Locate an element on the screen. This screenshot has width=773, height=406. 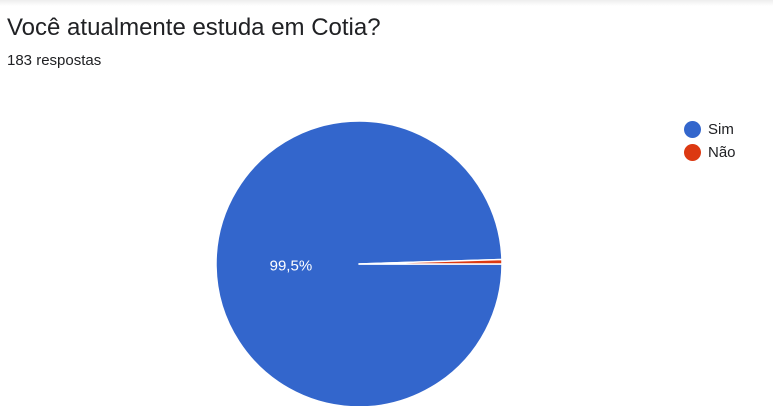
legend-item-sim: Sim is located at coordinates (710, 129).